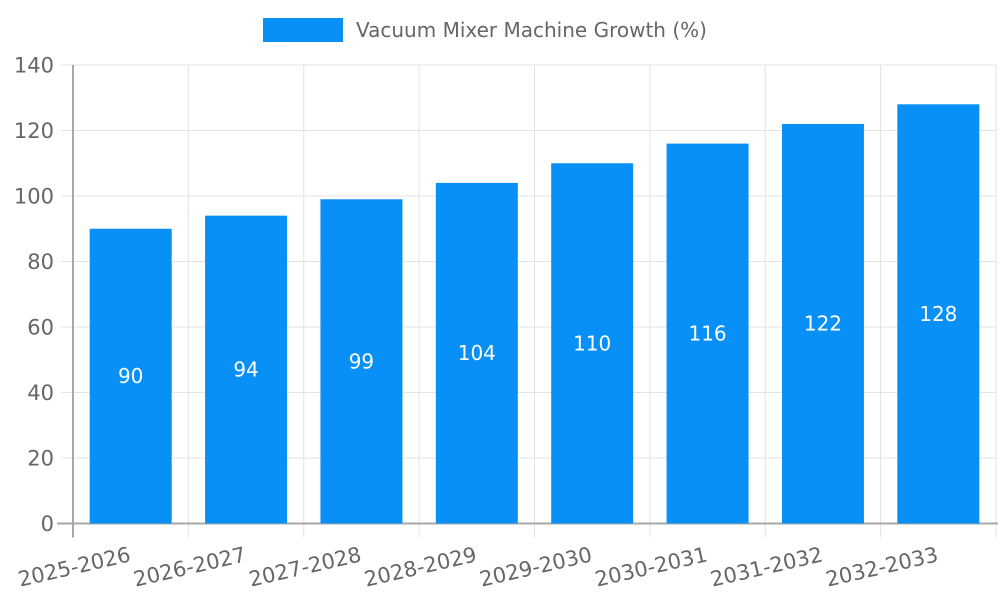  I want to click on bar-value-label: 116, so click(707, 334).